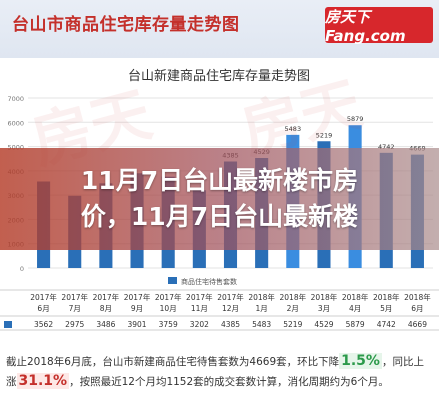 The height and width of the screenshot is (400, 439). I want to click on table-legend-swatch, so click(8, 324).